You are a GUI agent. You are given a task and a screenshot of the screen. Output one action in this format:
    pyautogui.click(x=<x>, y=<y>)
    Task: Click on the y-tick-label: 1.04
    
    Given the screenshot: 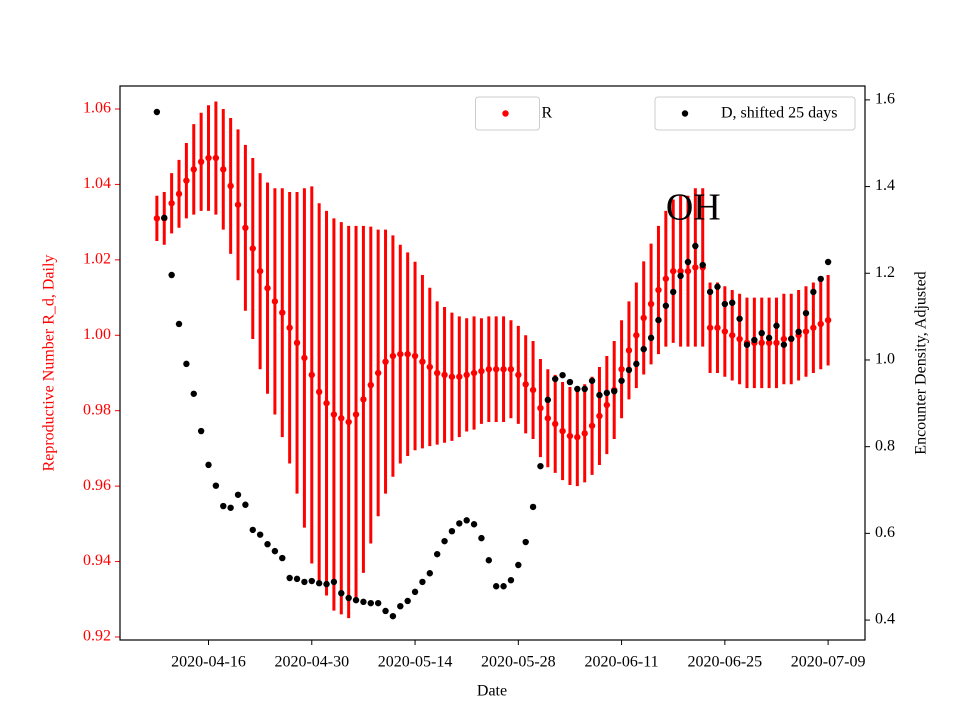 What is the action you would take?
    pyautogui.click(x=97, y=183)
    